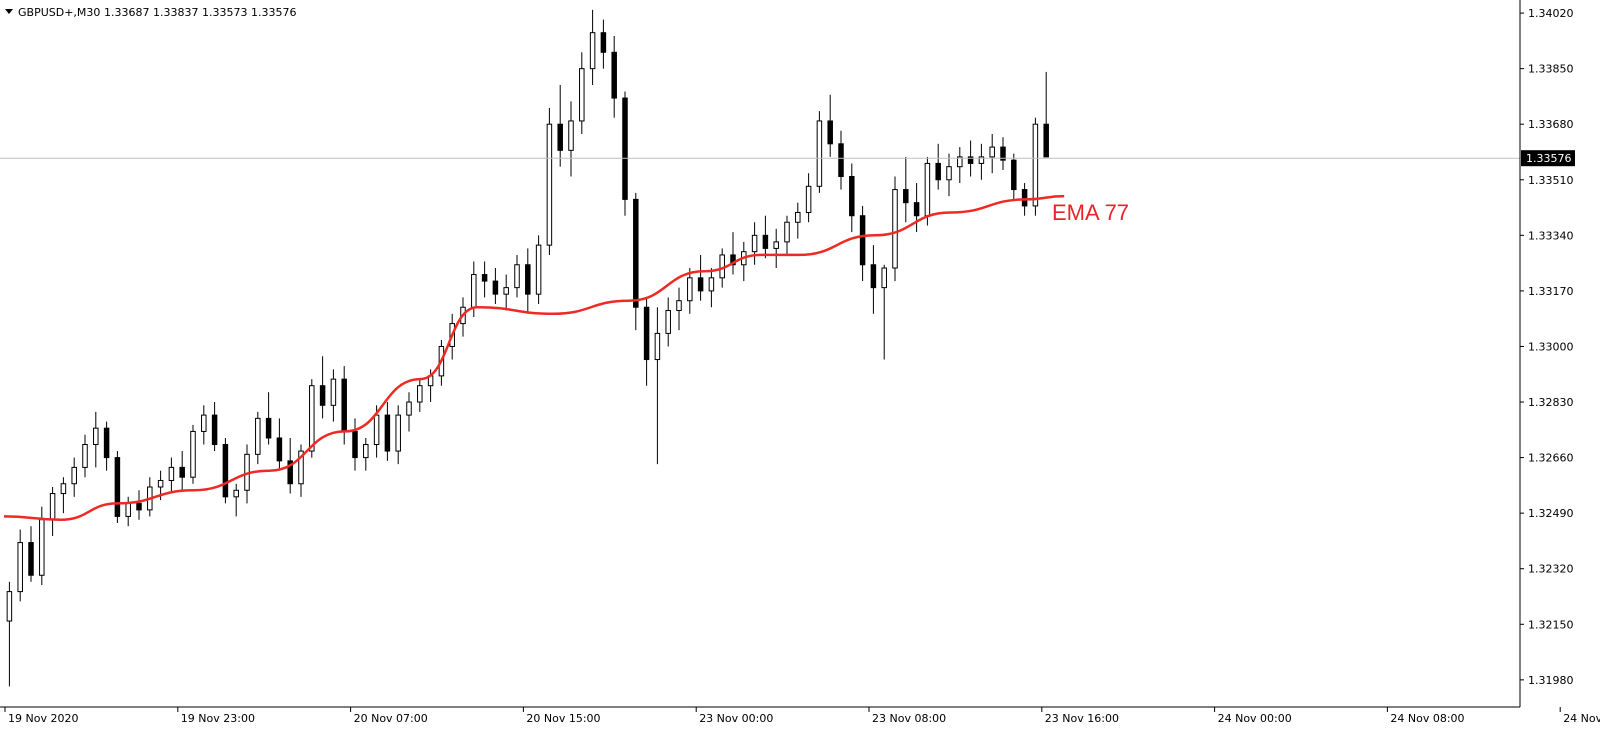 This screenshot has height=742, width=1600. Describe the element at coordinates (1551, 458) in the screenshot. I see `y-tick-label: 1.32660` at that location.